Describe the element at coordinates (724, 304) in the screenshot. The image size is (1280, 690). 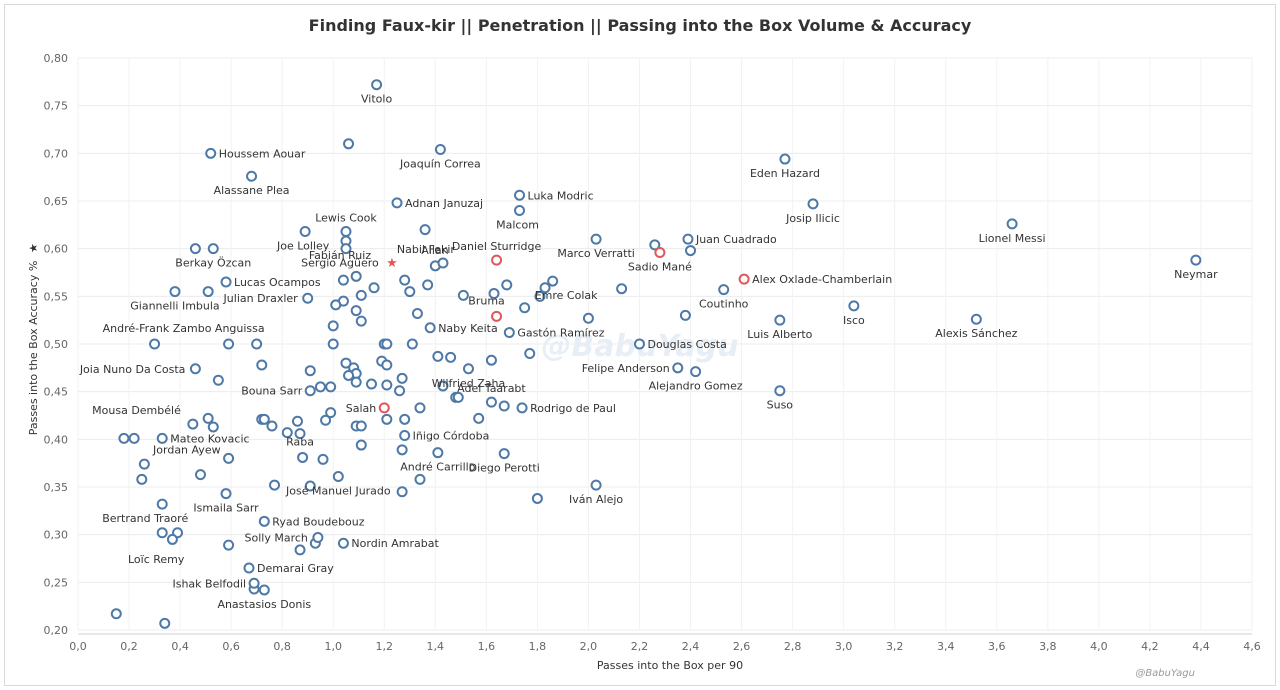
I see `point-label: Coutinho` at that location.